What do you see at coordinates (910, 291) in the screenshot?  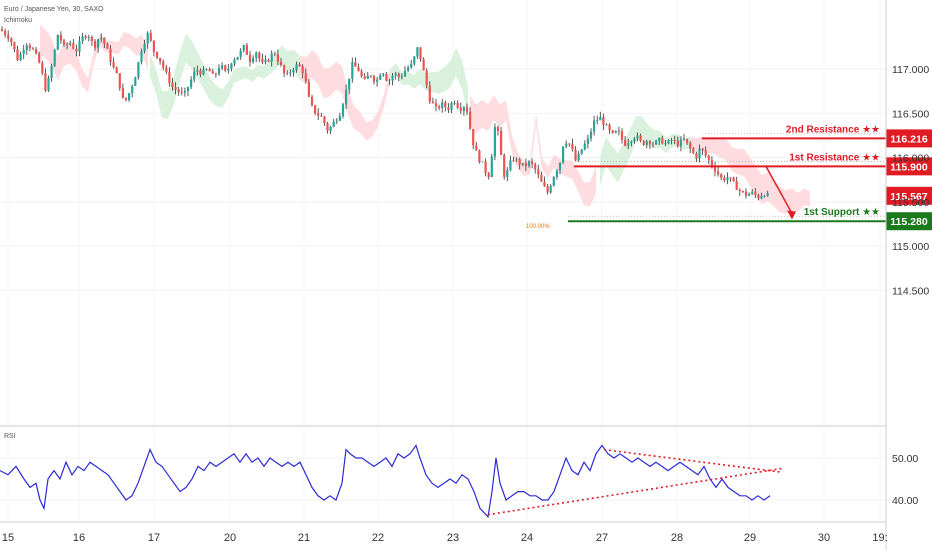 I see `price-tick-label: 114.500` at bounding box center [910, 291].